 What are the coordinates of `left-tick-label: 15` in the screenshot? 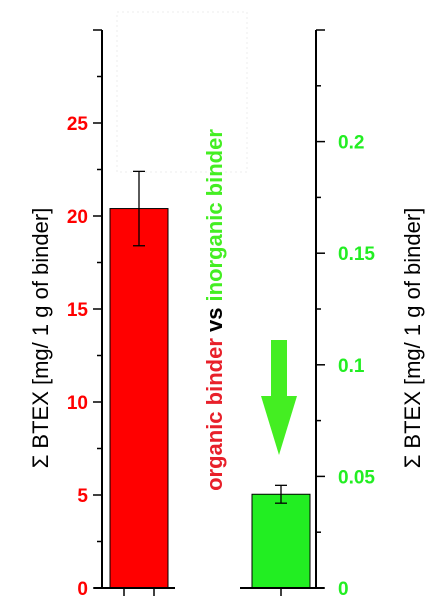 It's located at (78, 310).